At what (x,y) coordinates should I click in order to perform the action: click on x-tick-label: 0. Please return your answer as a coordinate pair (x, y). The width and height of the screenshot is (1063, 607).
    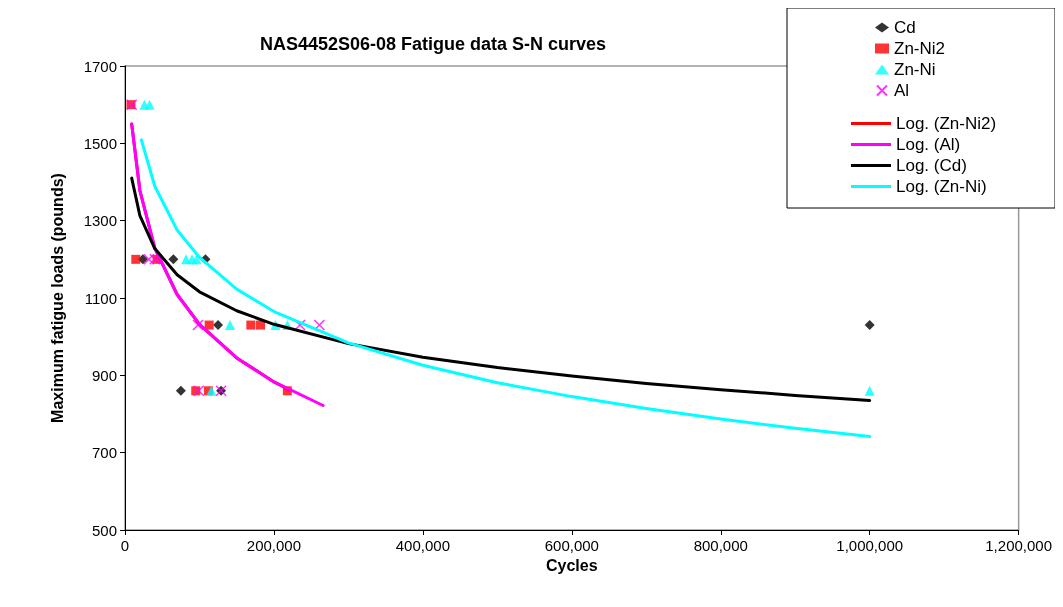
    Looking at the image, I should click on (125, 545).